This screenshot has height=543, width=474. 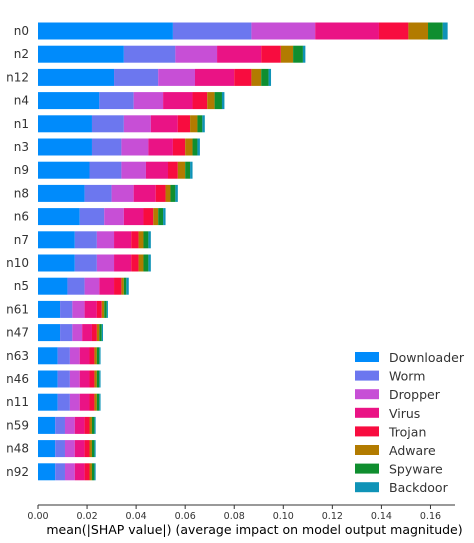 What do you see at coordinates (168, 193) in the screenshot?
I see `bar-n8-adware` at bounding box center [168, 193].